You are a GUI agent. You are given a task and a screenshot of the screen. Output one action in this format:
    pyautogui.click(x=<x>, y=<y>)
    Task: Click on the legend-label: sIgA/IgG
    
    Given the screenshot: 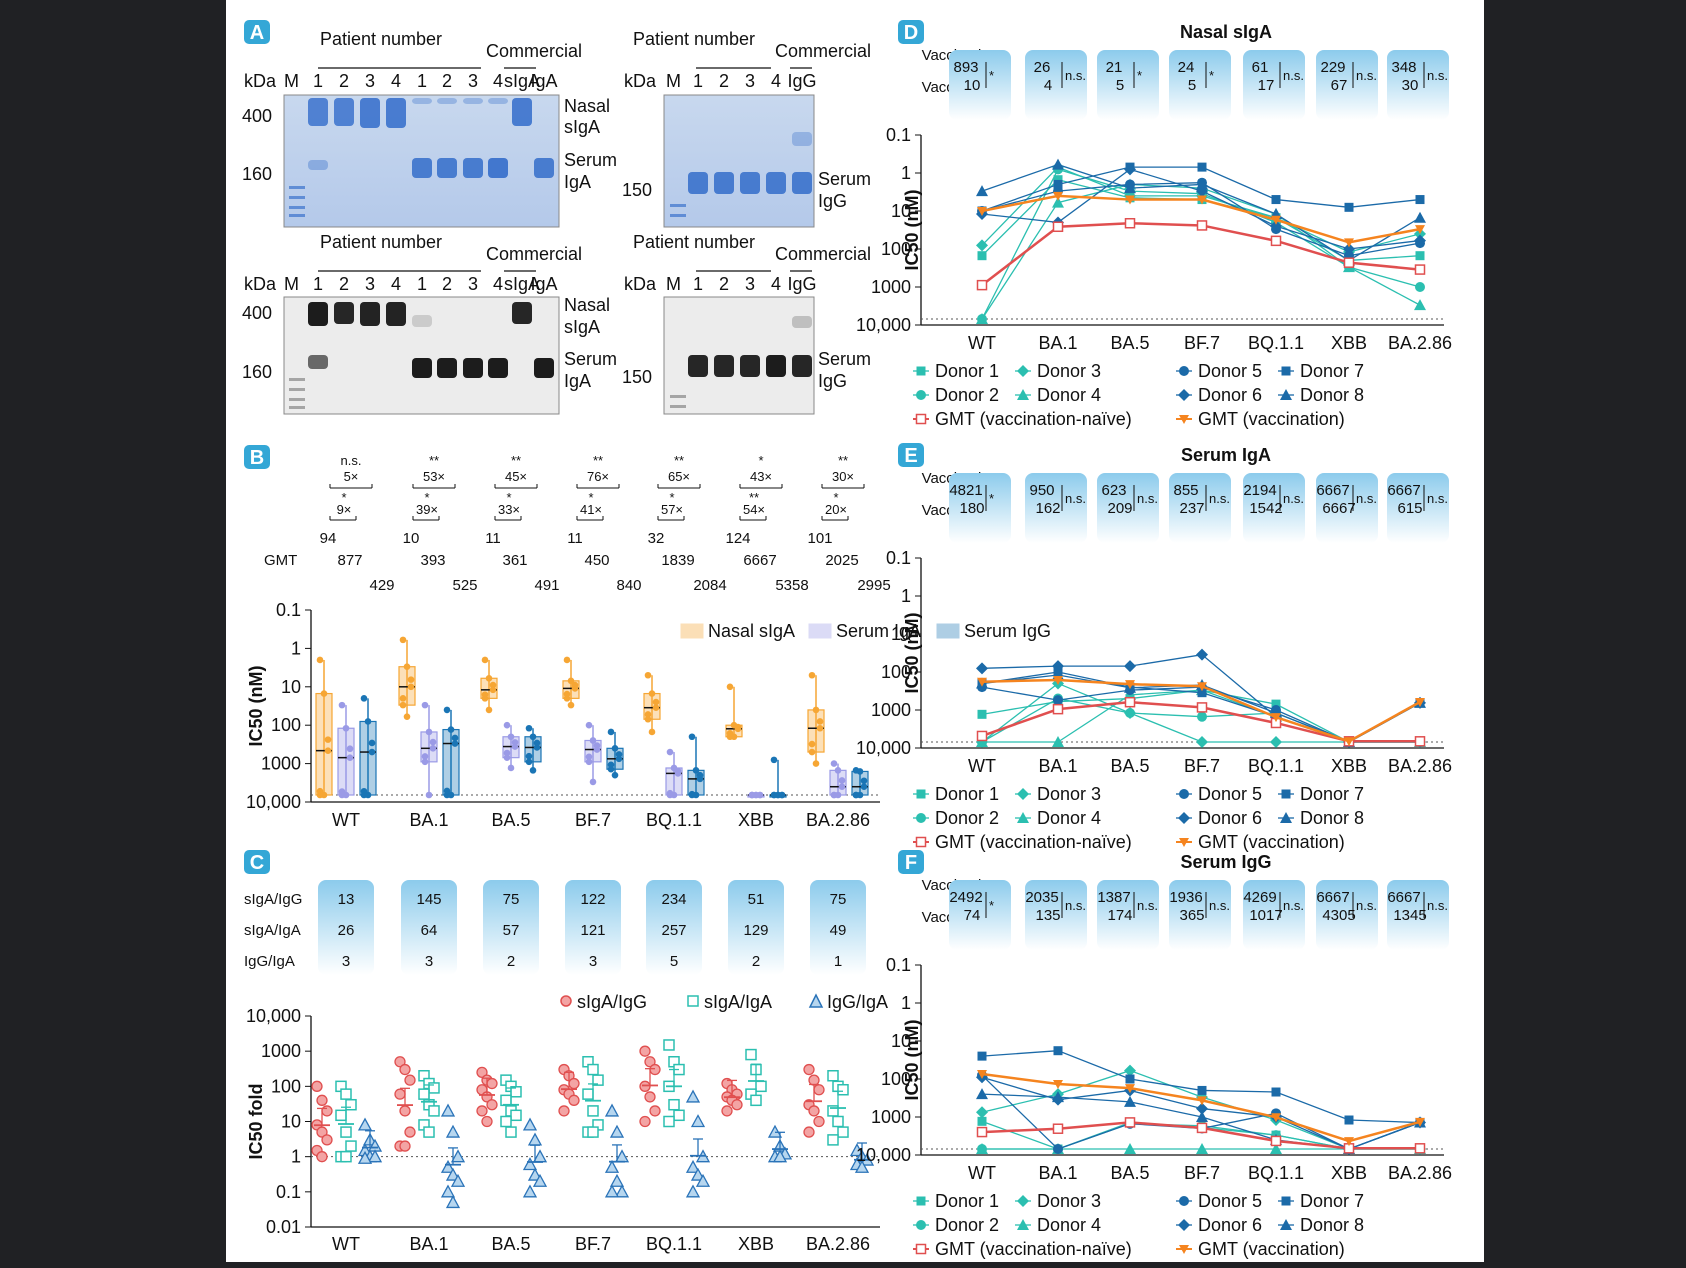 What is the action you would take?
    pyautogui.click(x=612, y=1002)
    